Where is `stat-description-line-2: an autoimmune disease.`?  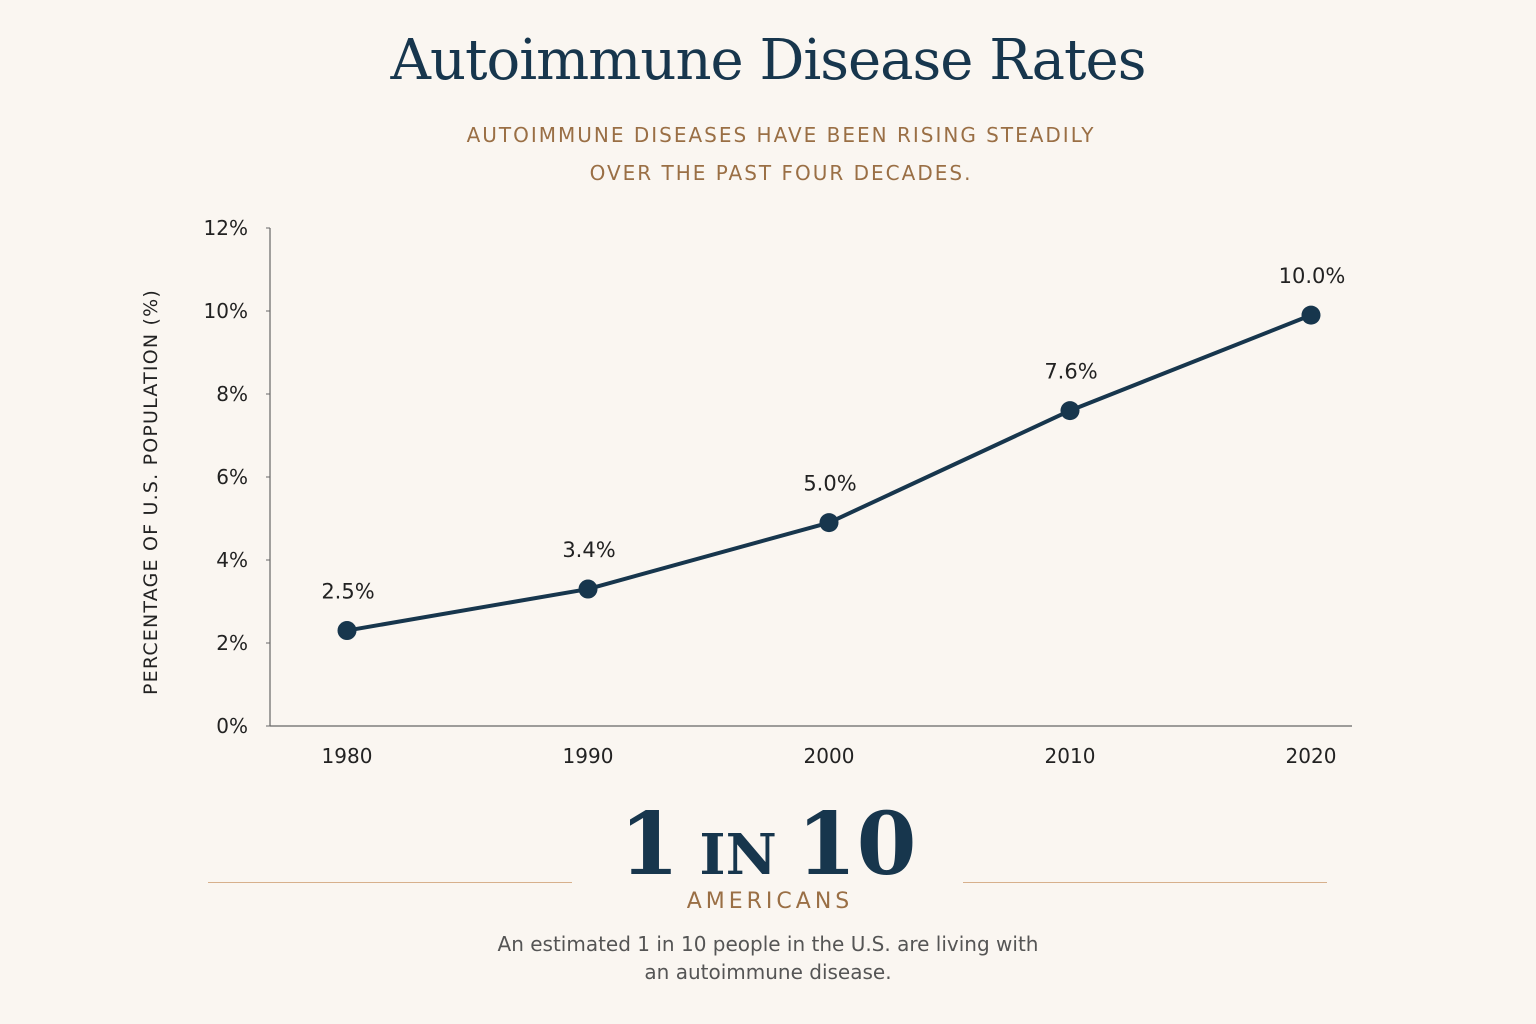
stat-description-line-2: an autoimmune disease. is located at coordinates (768, 972).